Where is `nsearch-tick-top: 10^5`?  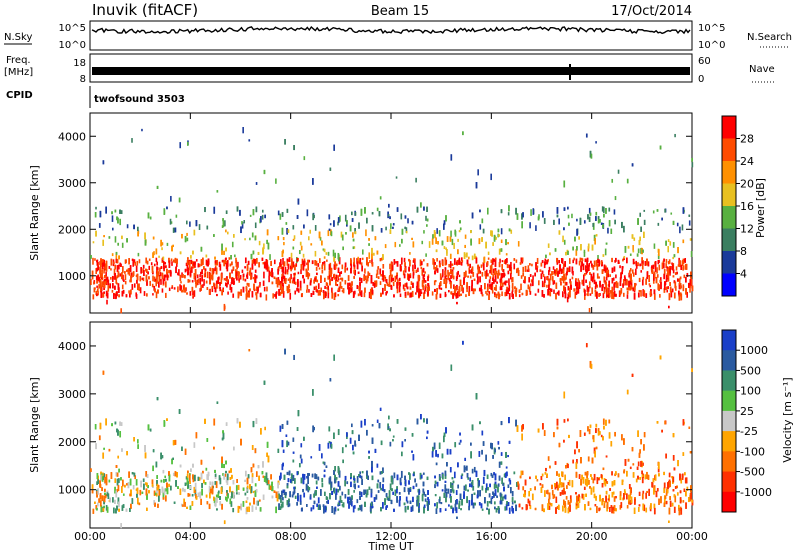
nsearch-tick-top: 10^5 is located at coordinates (711, 28).